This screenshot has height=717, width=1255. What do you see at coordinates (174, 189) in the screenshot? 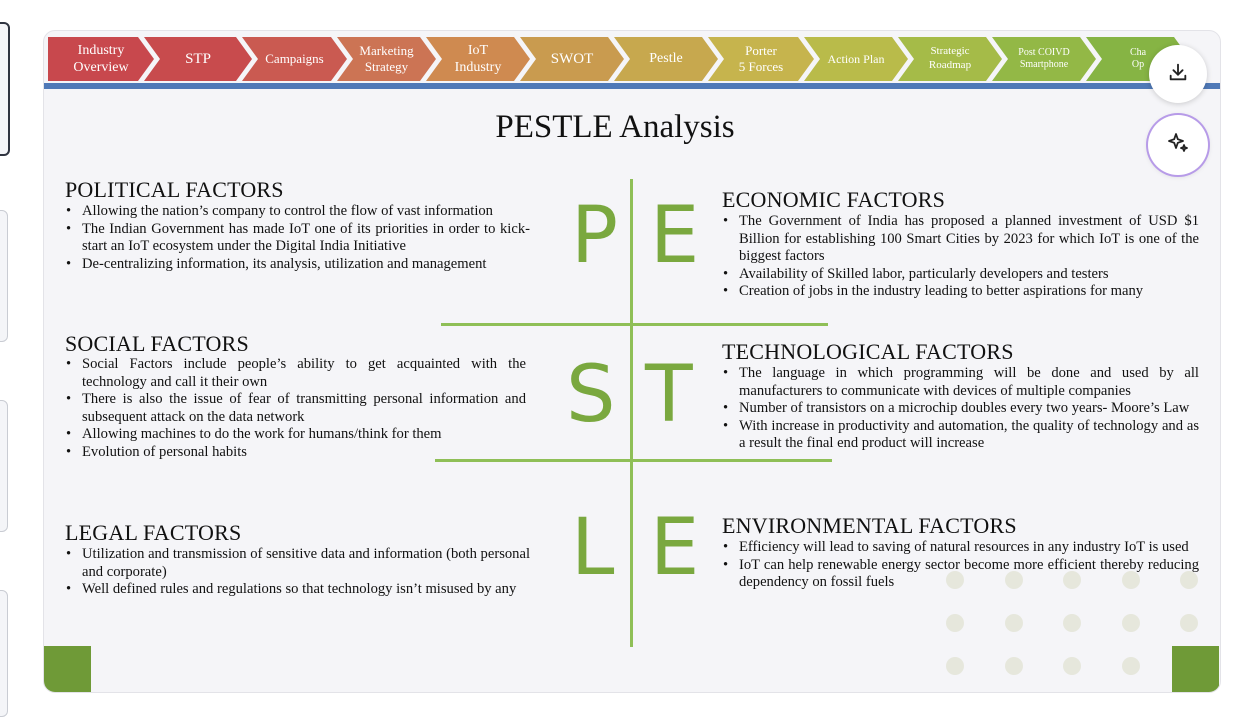
I see `political-heading: POLITICAL FACTORS` at bounding box center [174, 189].